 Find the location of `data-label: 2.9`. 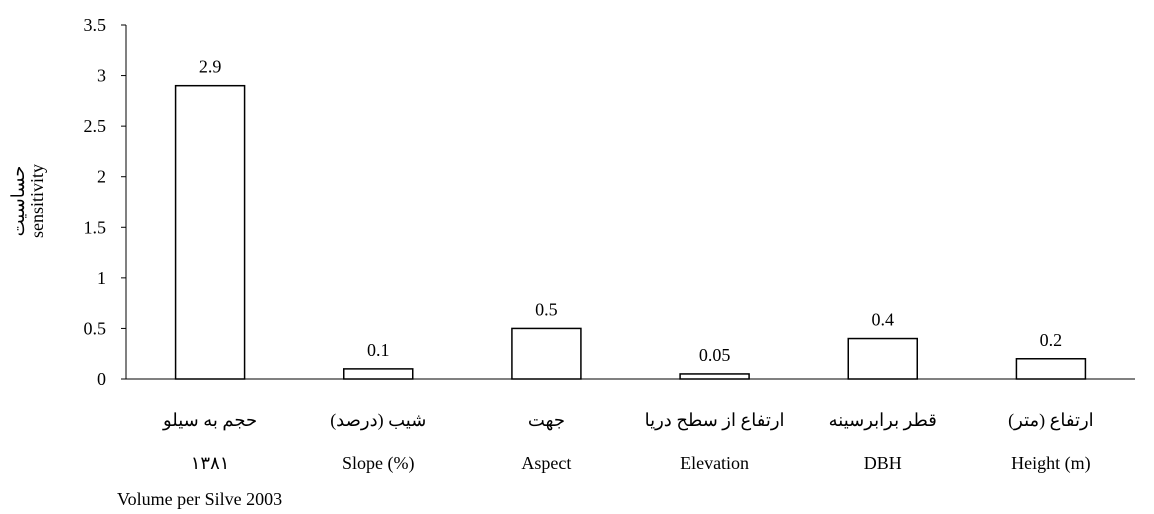

data-label: 2.9 is located at coordinates (210, 67).